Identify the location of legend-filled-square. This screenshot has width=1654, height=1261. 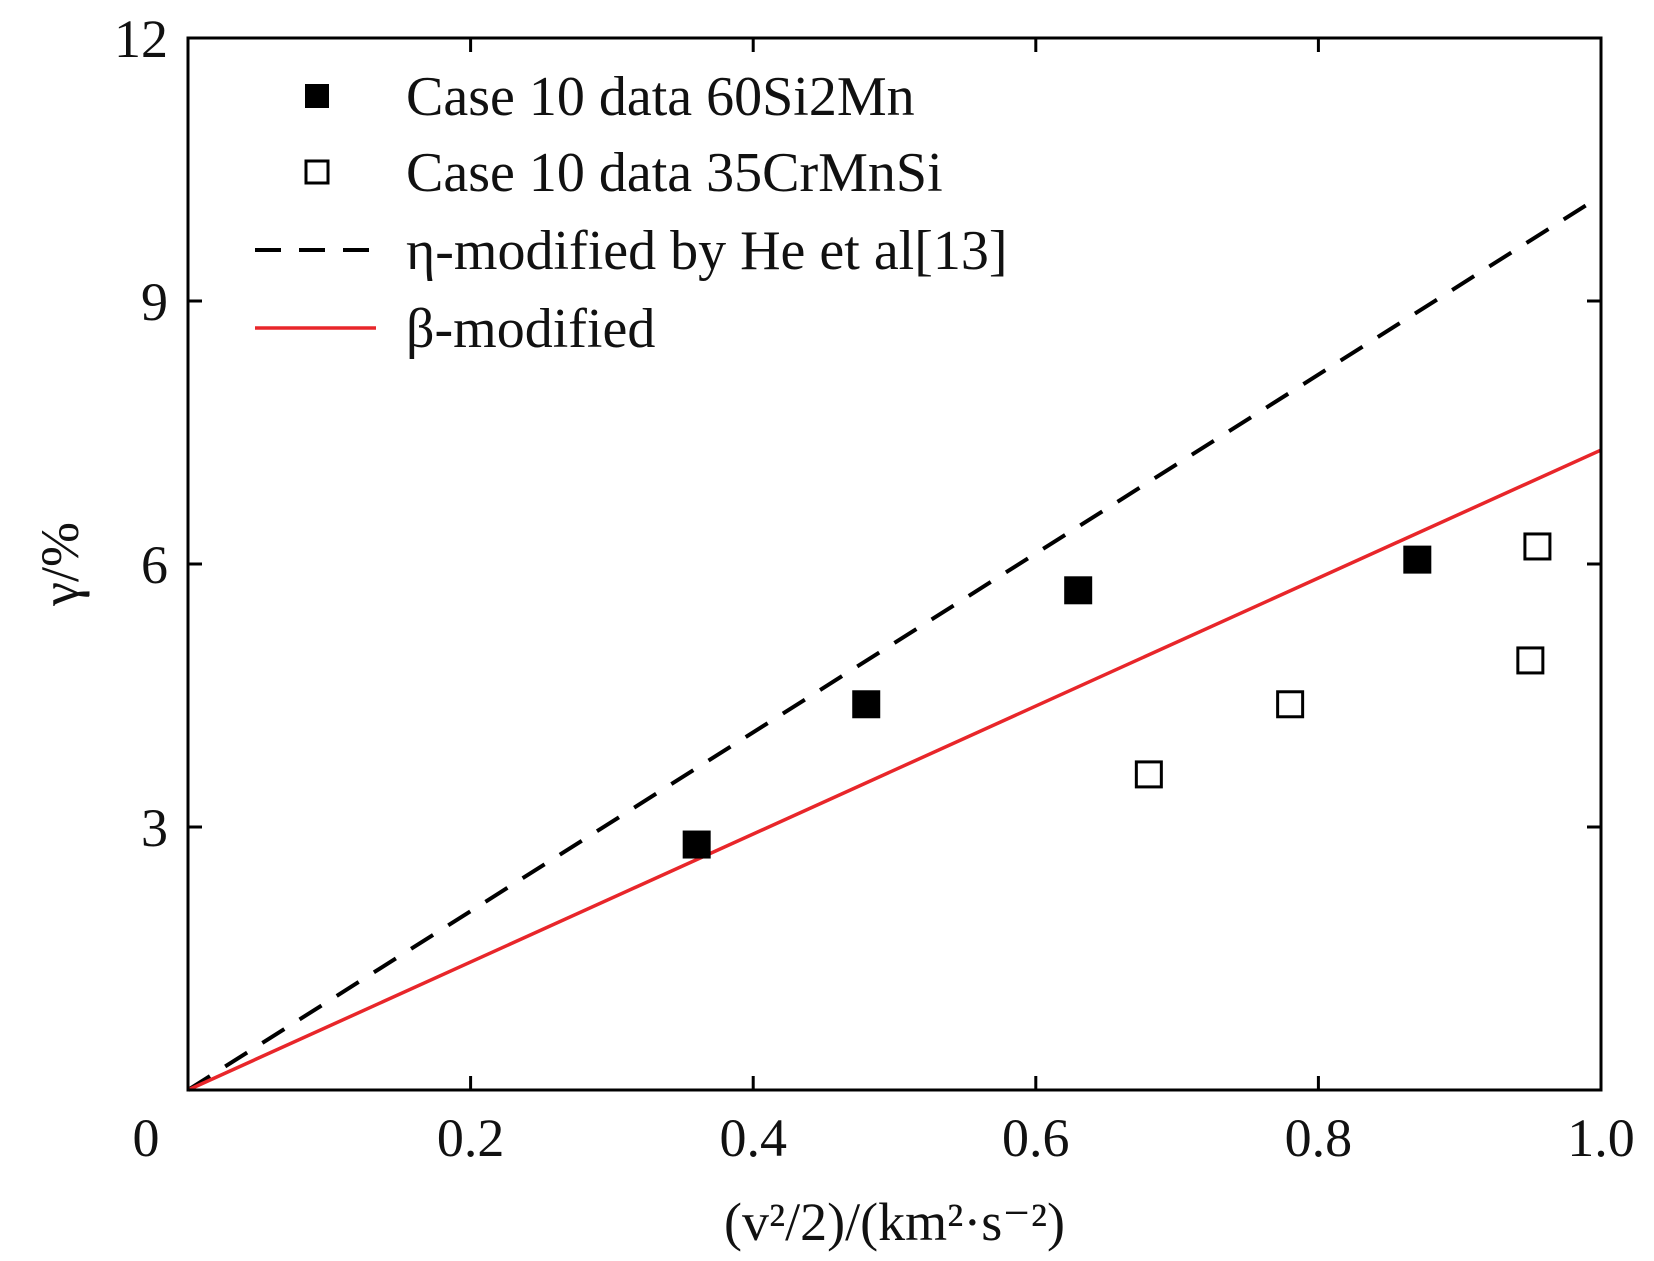
(317, 96).